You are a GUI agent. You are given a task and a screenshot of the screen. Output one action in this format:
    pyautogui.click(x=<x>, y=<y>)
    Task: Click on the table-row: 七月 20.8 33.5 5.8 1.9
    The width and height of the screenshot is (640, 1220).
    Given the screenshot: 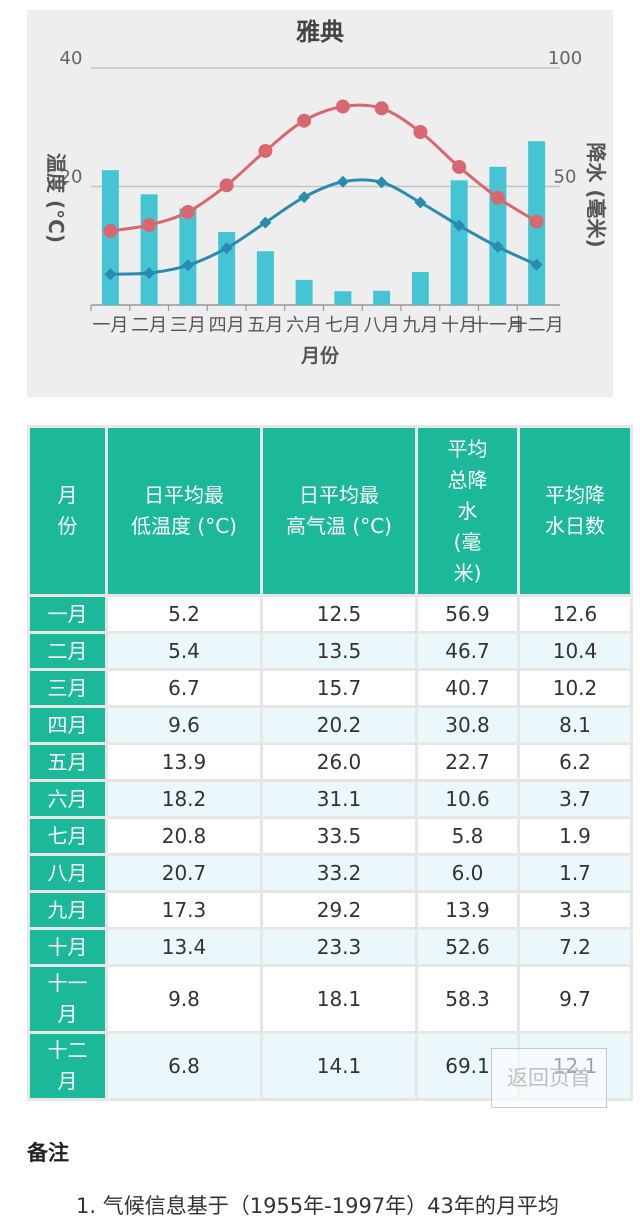 What is the action you would take?
    pyautogui.click(x=330, y=836)
    